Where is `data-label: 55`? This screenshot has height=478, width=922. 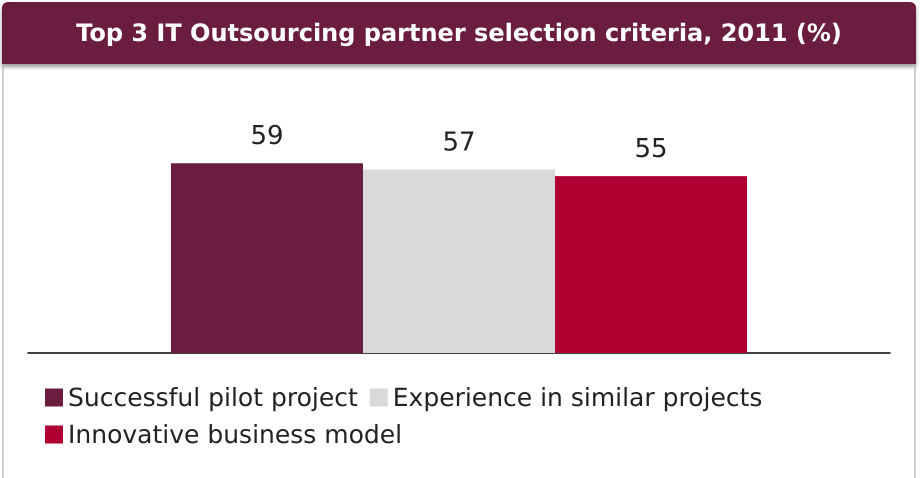
data-label: 55 is located at coordinates (651, 149).